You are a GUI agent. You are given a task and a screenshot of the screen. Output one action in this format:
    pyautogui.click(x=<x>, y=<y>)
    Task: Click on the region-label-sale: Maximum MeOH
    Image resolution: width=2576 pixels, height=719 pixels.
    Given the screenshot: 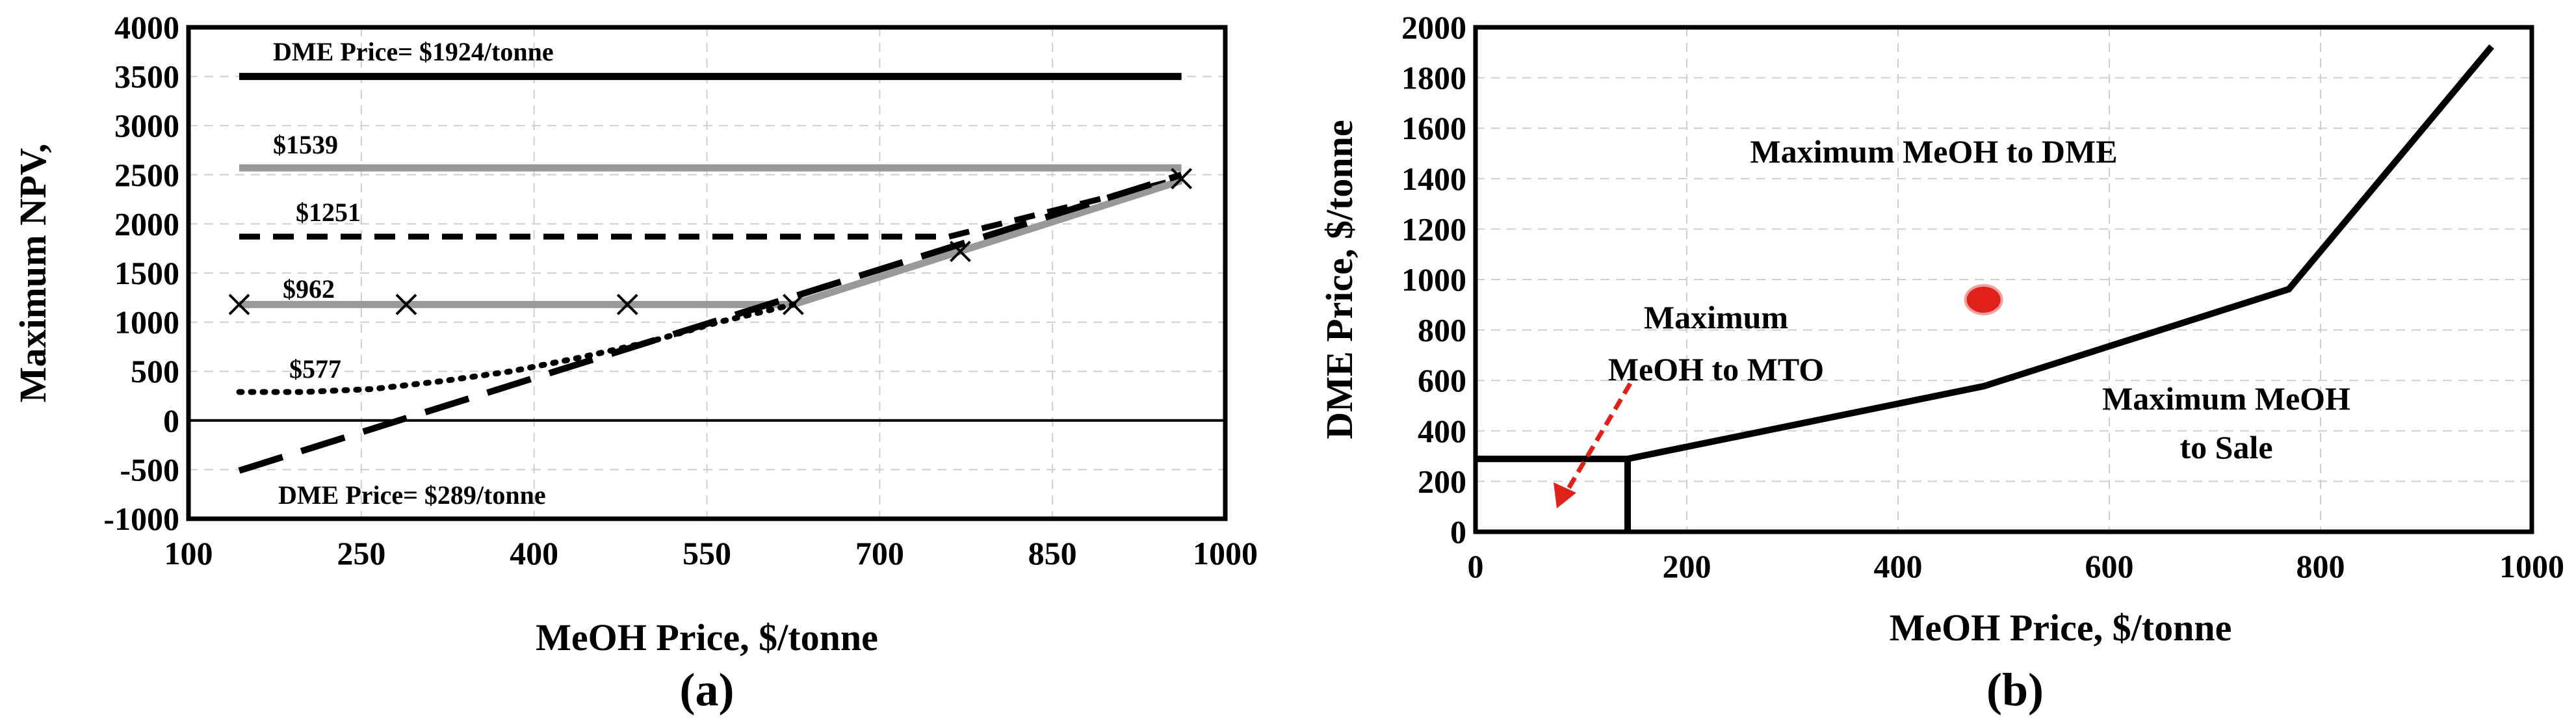 What is the action you would take?
    pyautogui.click(x=2226, y=398)
    